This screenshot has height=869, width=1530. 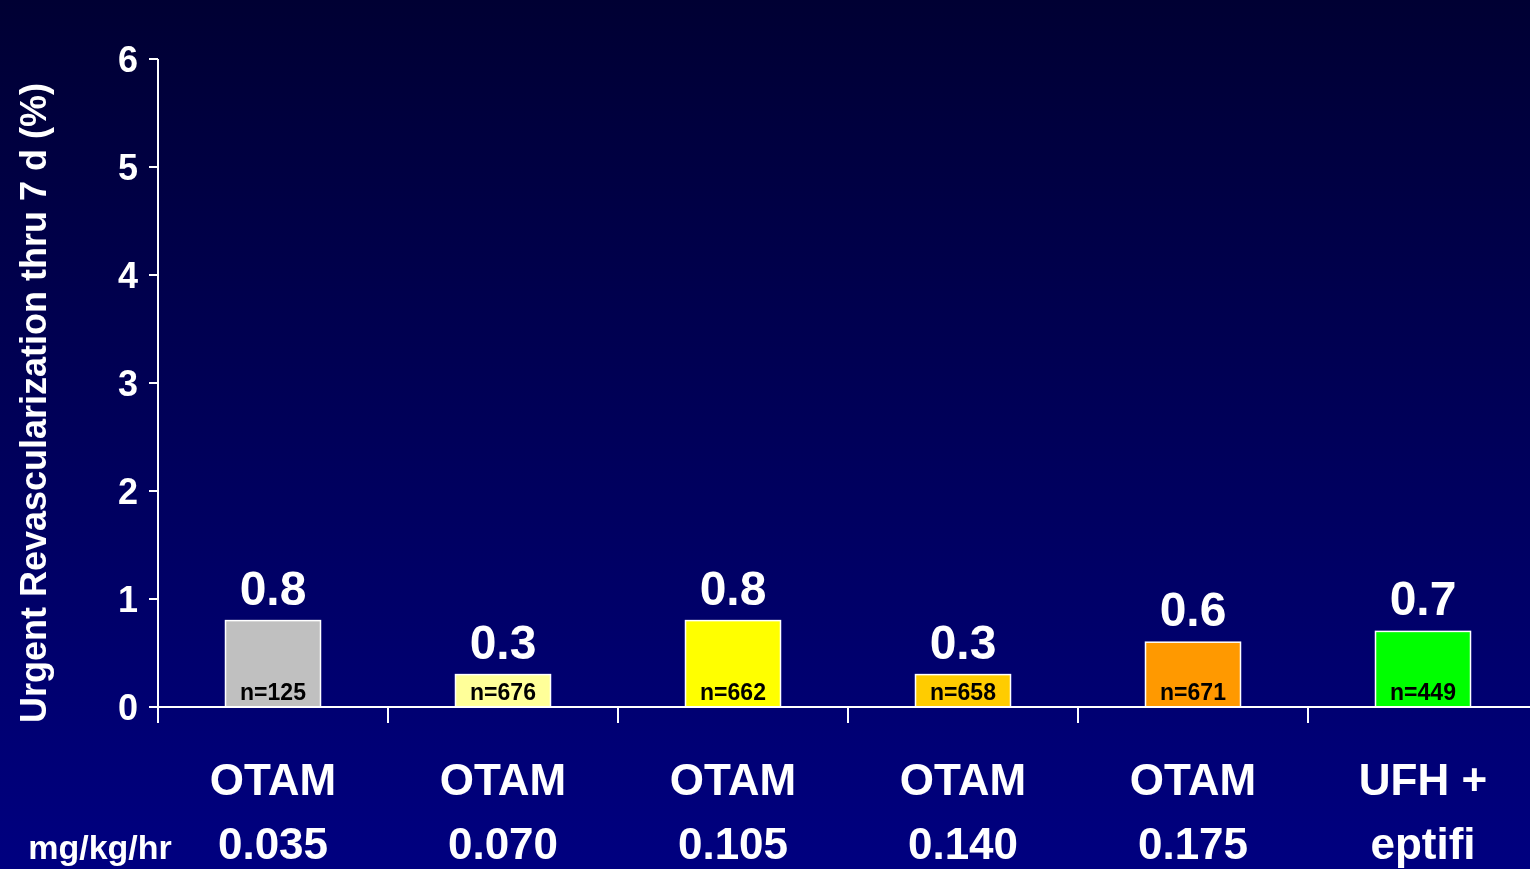 I want to click on y-tick-label: 2, so click(x=128, y=491).